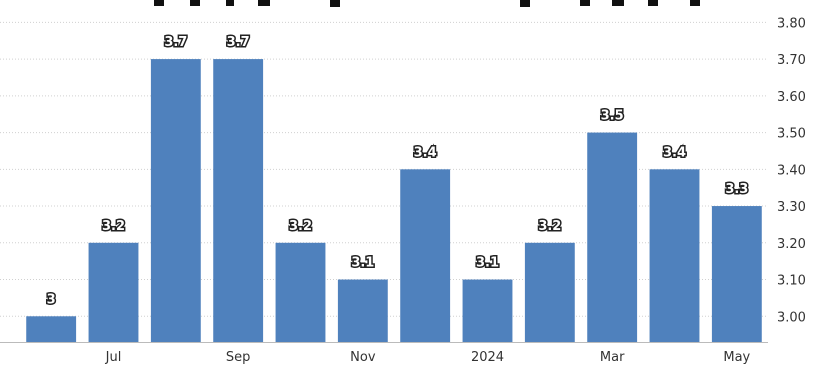  What do you see at coordinates (427, 3) in the screenshot?
I see `cropped-title-strip` at bounding box center [427, 3].